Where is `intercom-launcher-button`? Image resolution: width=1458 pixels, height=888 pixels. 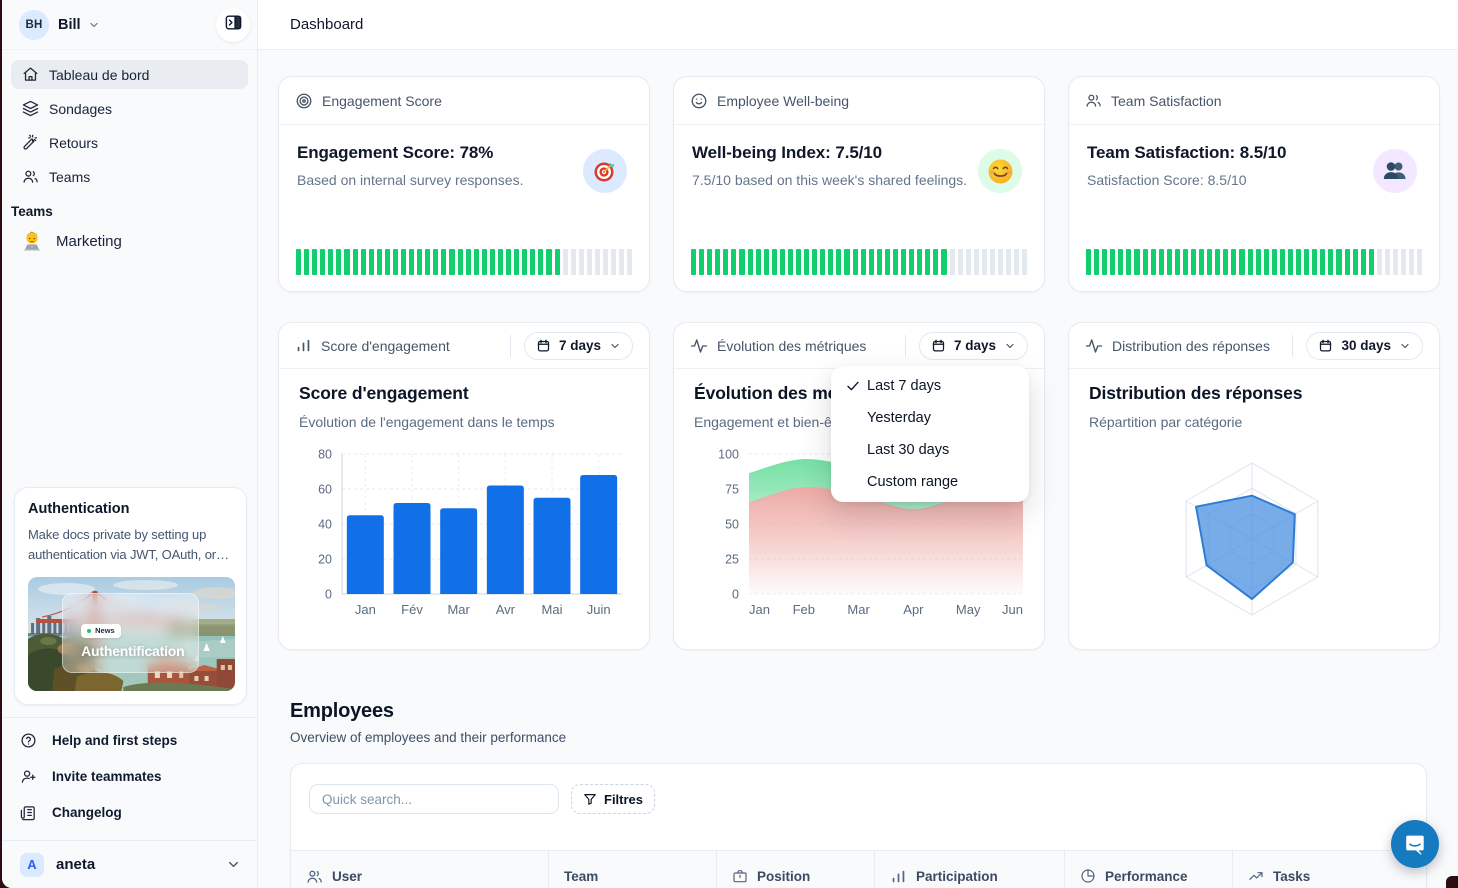
intercom-launcher-button is located at coordinates (1415, 844).